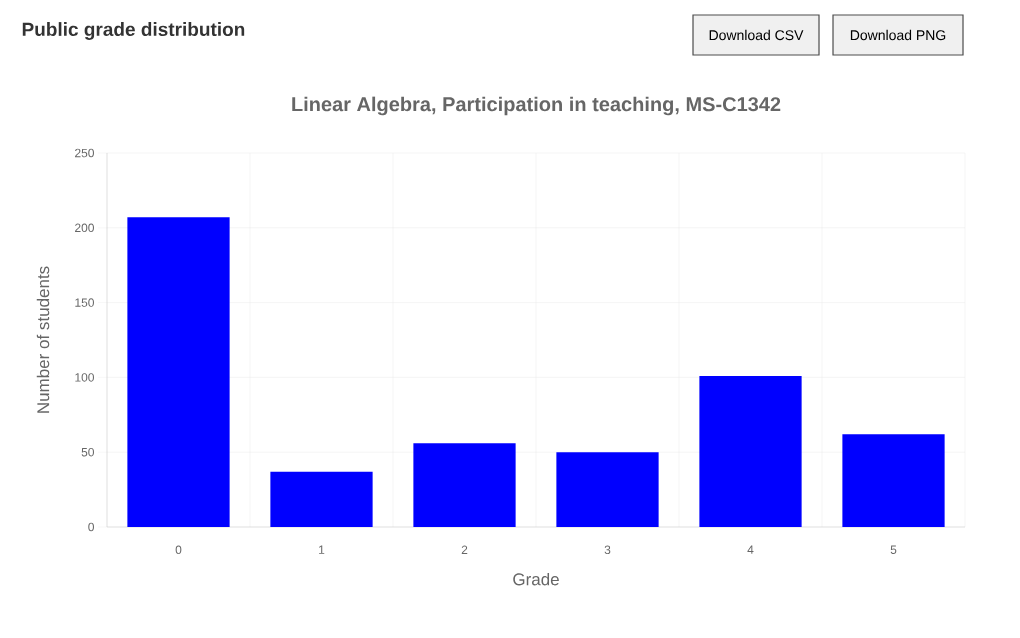 The height and width of the screenshot is (638, 1020). What do you see at coordinates (133, 31) in the screenshot?
I see `chart-title: Public grade distribution` at bounding box center [133, 31].